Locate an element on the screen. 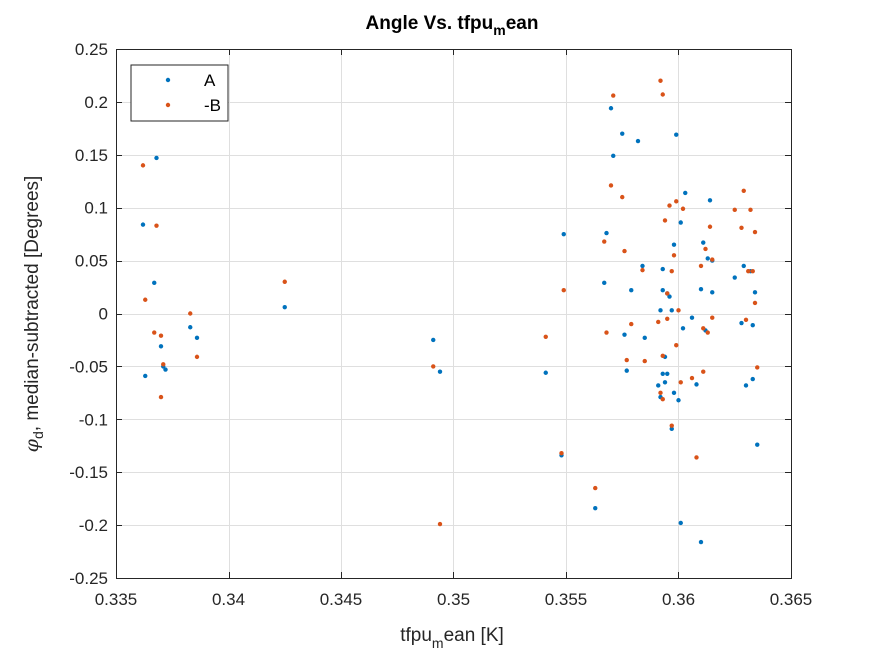 This screenshot has height=661, width=875. y-tick-label: -0.05 is located at coordinates (88, 366).